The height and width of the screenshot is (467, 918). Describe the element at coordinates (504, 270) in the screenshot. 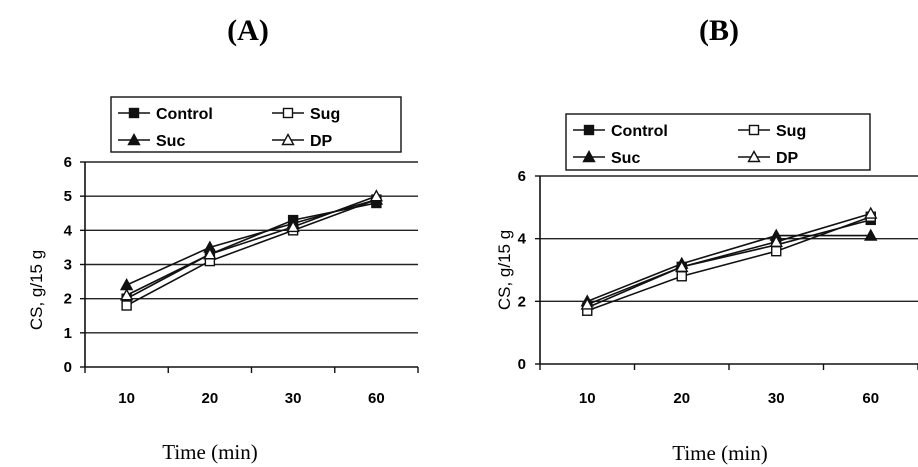

I see `y-axis-label-b: CS, g/15 g` at that location.